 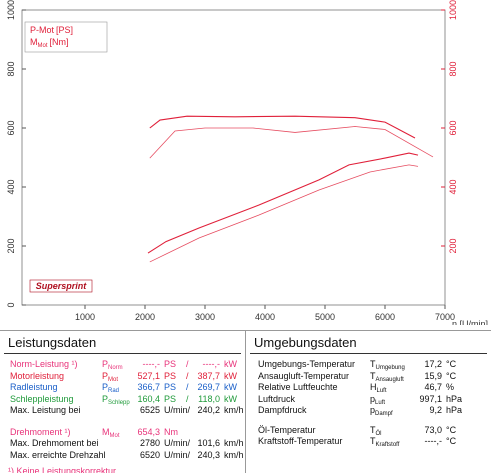 I want to click on row-label: Dampfdruck, so click(x=282, y=410).